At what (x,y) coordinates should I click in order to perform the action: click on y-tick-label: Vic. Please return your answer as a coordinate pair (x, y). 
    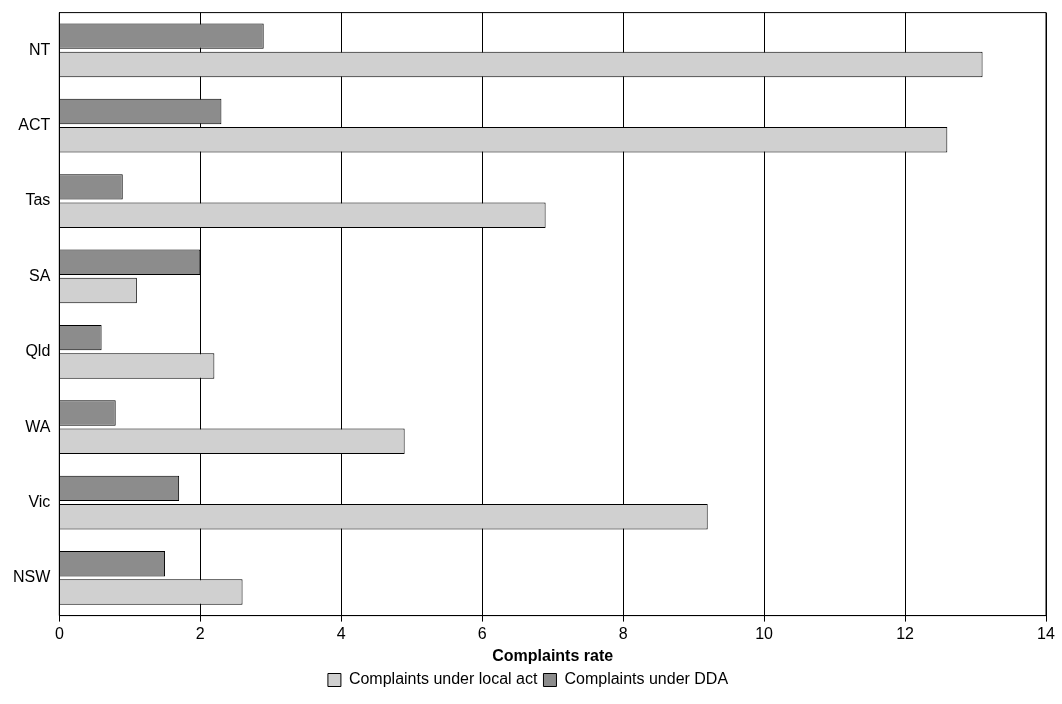
    Looking at the image, I should click on (39, 501).